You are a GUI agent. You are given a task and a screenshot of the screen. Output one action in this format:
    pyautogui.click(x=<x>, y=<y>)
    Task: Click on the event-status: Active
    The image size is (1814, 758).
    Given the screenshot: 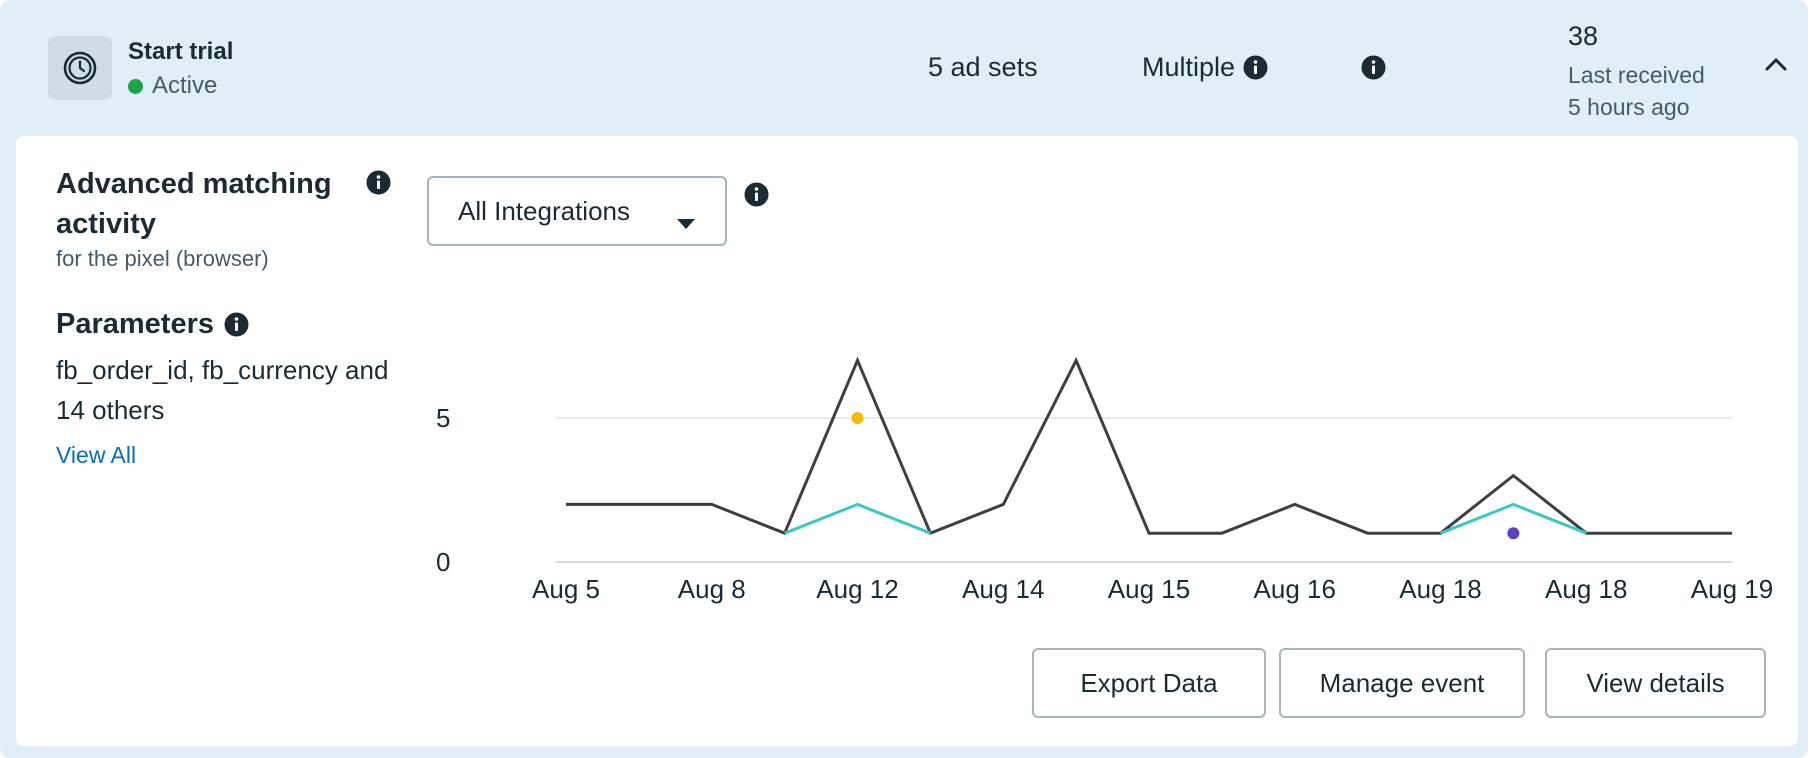 What is the action you would take?
    pyautogui.click(x=172, y=86)
    